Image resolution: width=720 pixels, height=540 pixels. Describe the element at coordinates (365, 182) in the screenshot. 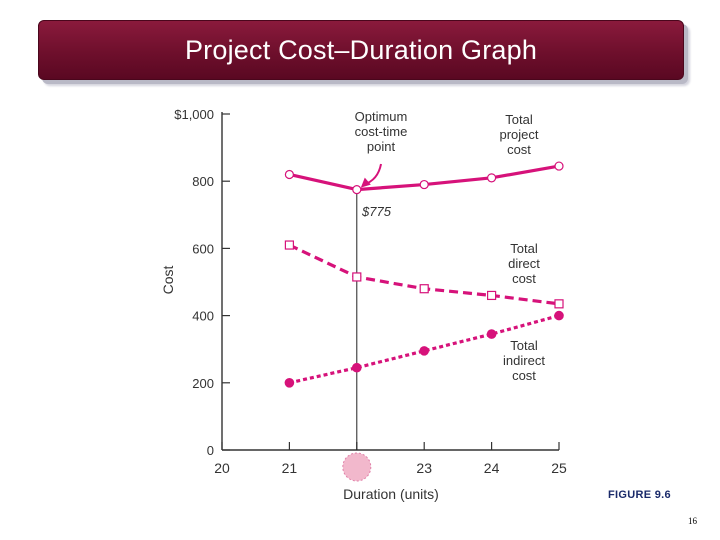

I see `optimum-arrow-head` at that location.